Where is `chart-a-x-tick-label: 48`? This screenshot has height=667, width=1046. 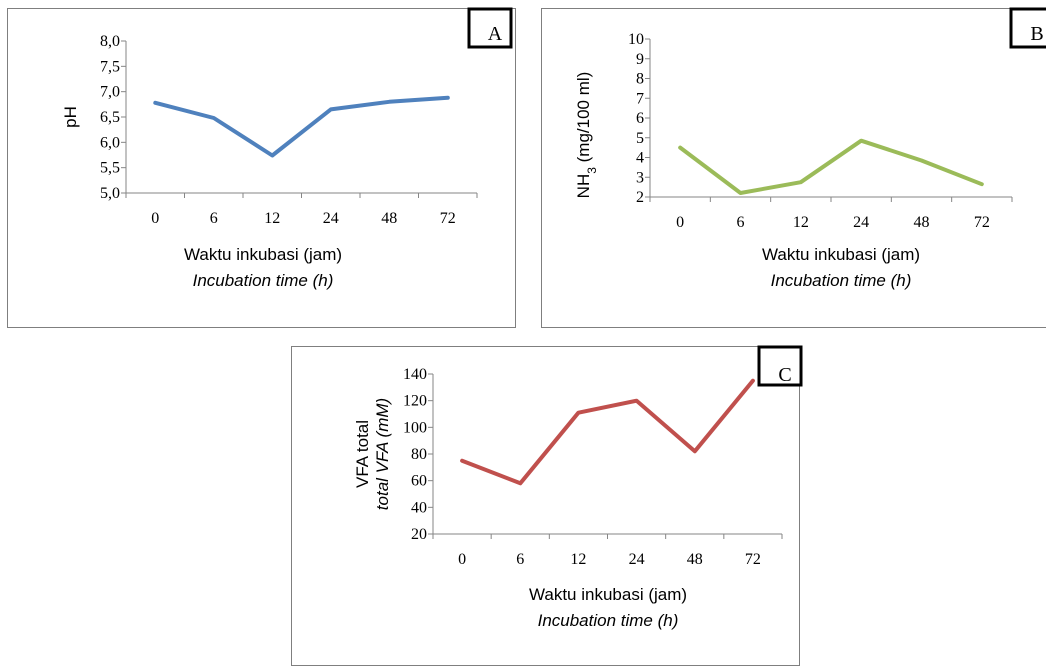 chart-a-x-tick-label: 48 is located at coordinates (389, 218).